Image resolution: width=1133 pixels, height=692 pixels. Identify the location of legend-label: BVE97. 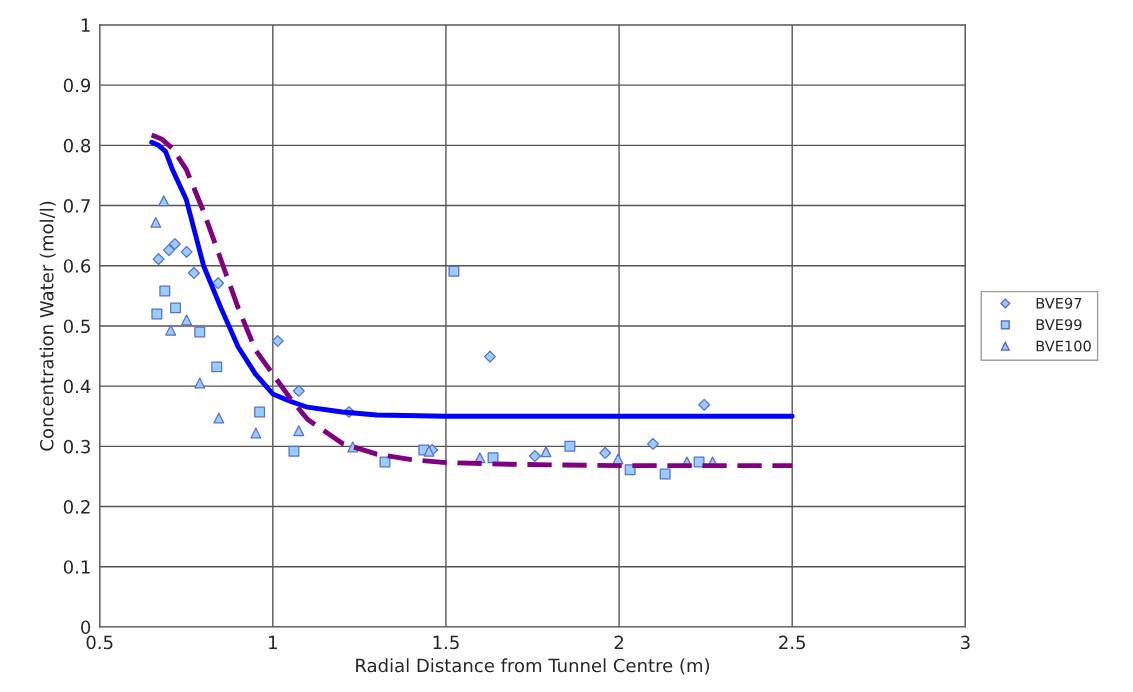
(1059, 303).